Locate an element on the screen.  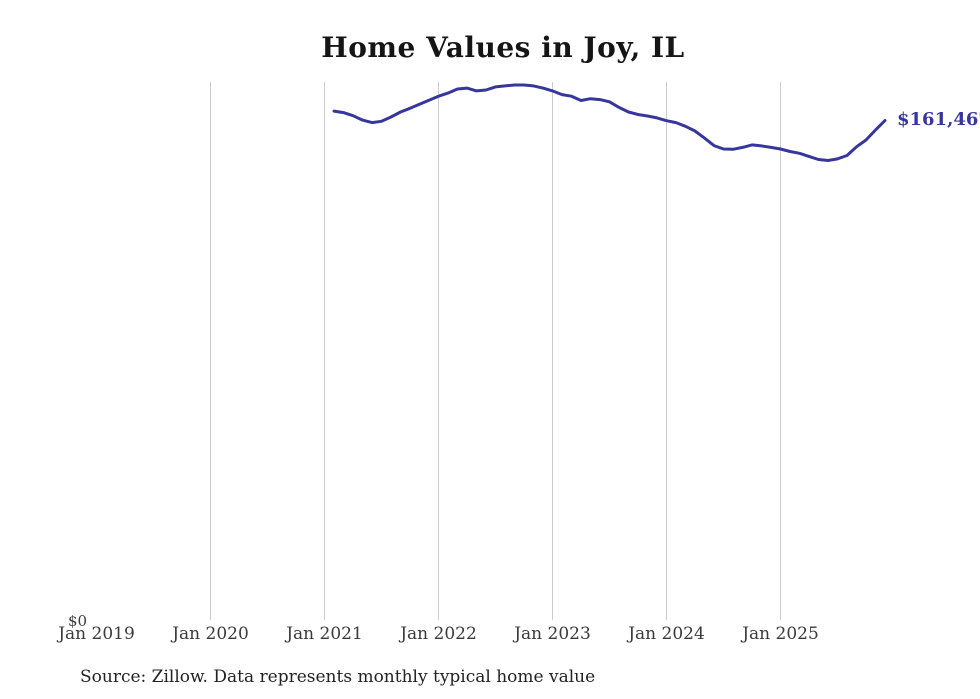
home-value-line is located at coordinates (609, 122).